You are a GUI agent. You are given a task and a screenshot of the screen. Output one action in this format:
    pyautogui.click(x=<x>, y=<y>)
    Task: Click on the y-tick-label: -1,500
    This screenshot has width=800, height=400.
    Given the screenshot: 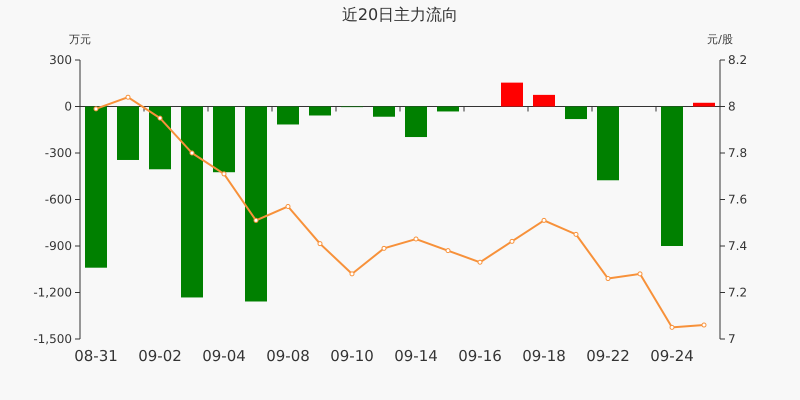 What is the action you would take?
    pyautogui.click(x=52, y=339)
    